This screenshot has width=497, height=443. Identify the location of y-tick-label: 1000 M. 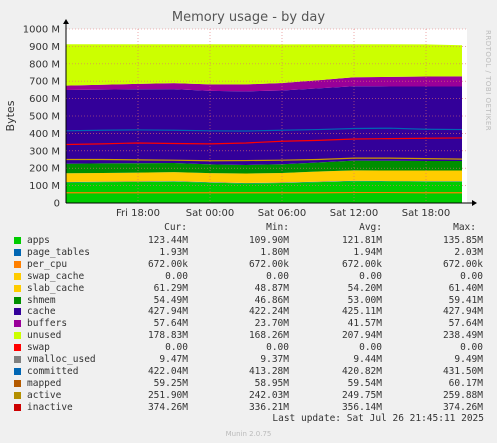
(41, 30).